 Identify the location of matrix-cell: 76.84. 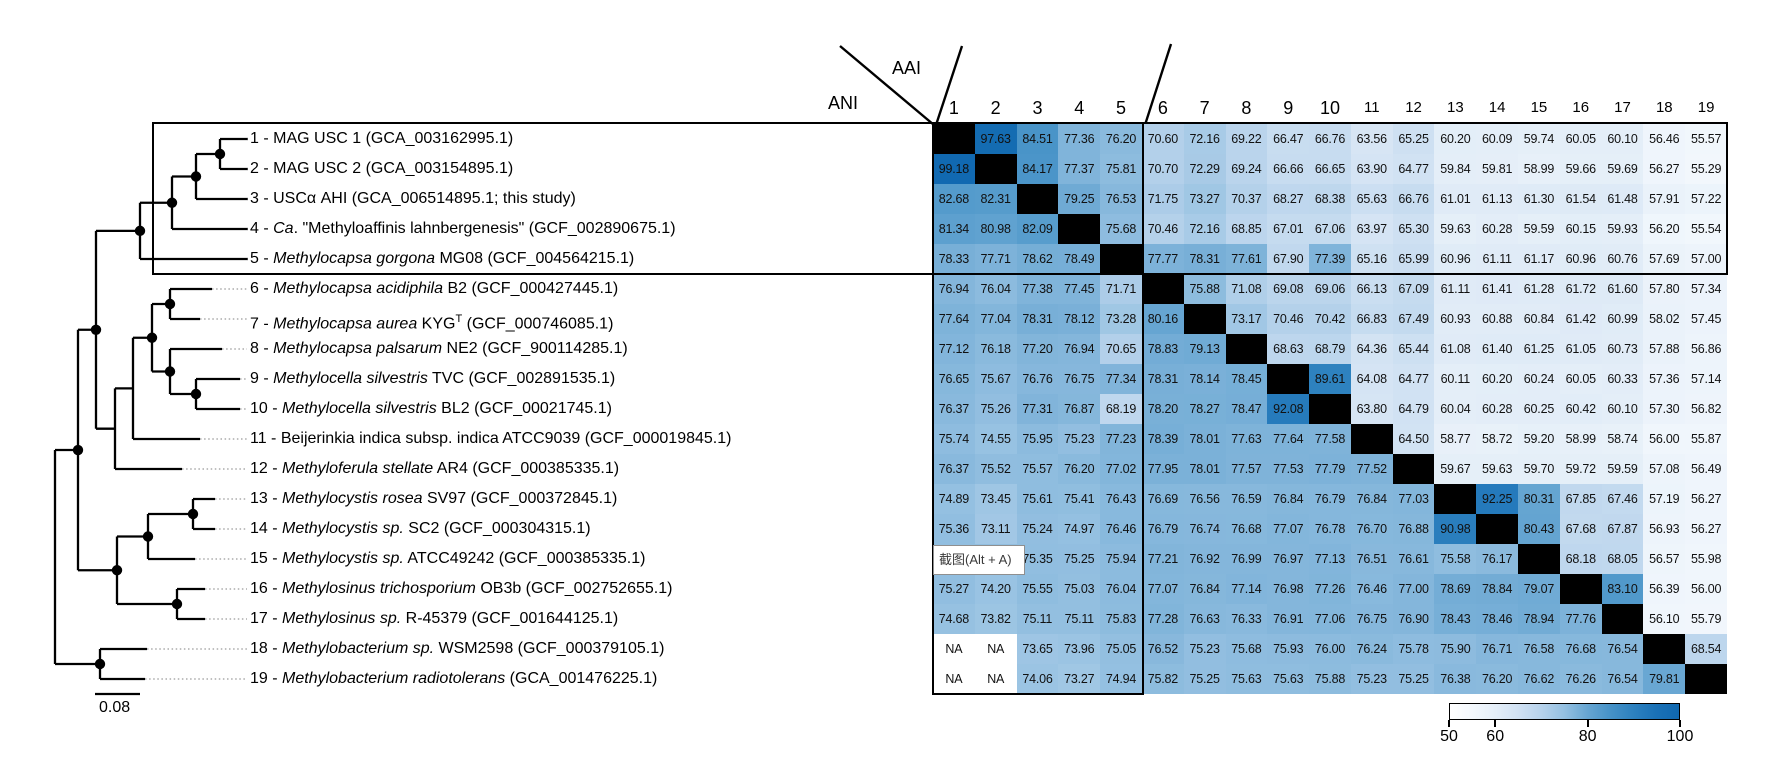
(1204, 589).